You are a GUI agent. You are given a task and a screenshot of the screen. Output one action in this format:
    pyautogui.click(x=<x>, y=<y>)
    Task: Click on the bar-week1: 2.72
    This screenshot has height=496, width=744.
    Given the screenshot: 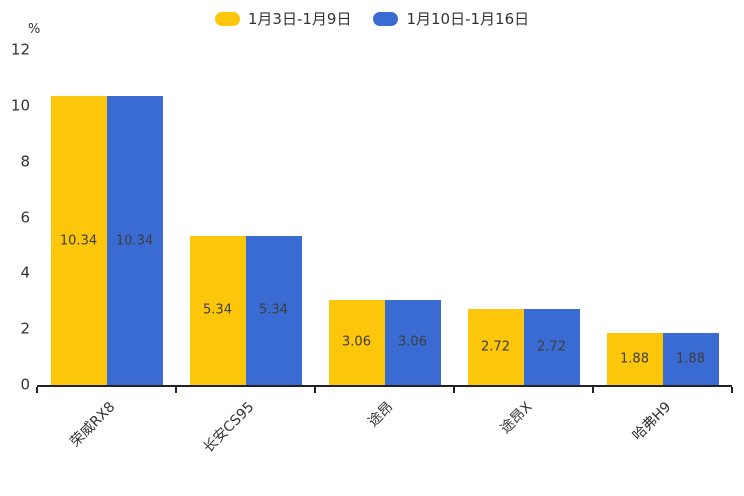 What is the action you would take?
    pyautogui.click(x=495, y=347)
    